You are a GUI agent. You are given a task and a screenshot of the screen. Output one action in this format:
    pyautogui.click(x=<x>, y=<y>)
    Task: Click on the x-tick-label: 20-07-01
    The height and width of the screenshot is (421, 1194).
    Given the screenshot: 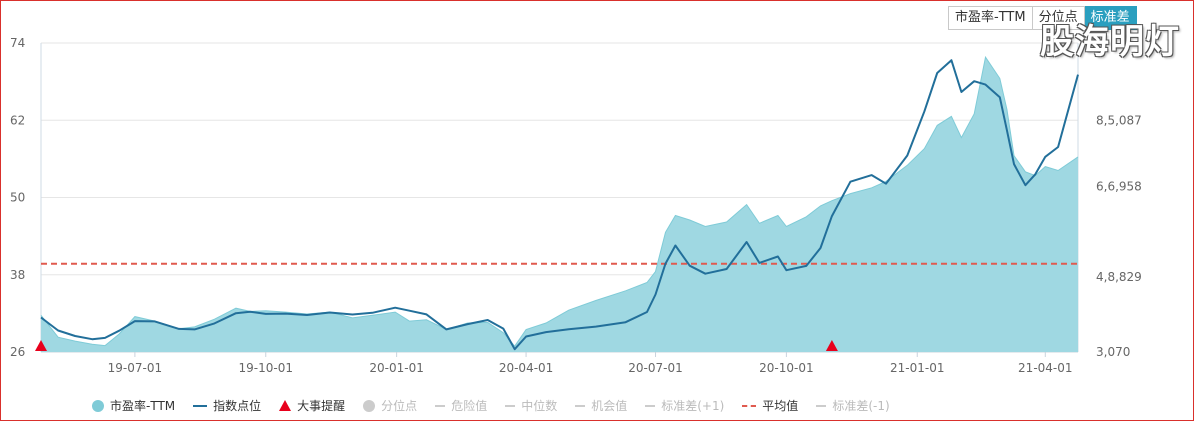 What is the action you would take?
    pyautogui.click(x=655, y=368)
    